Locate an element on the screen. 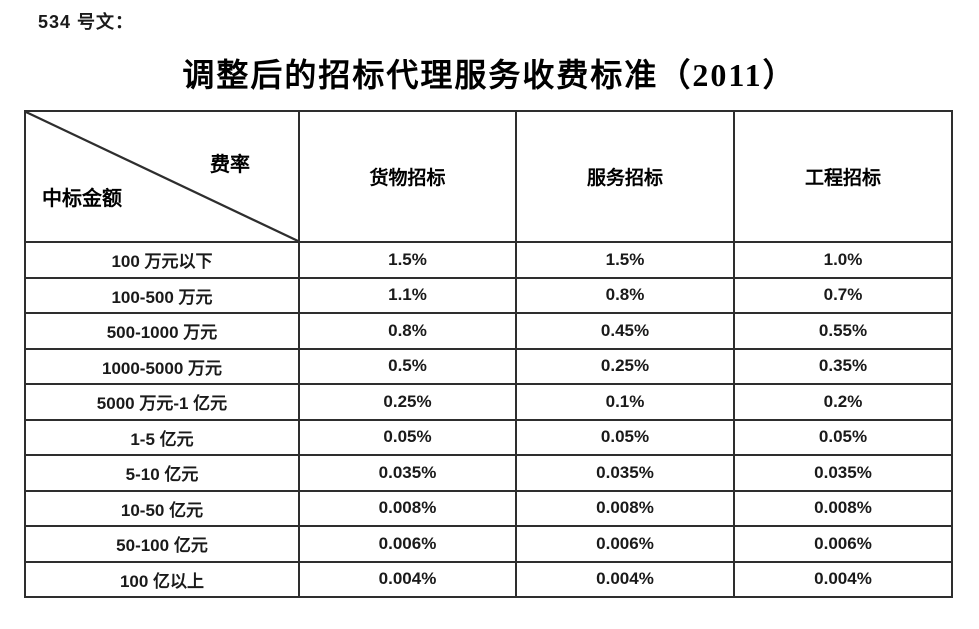  corner-header-cell: 费率 中标金额 is located at coordinates (162, 176).